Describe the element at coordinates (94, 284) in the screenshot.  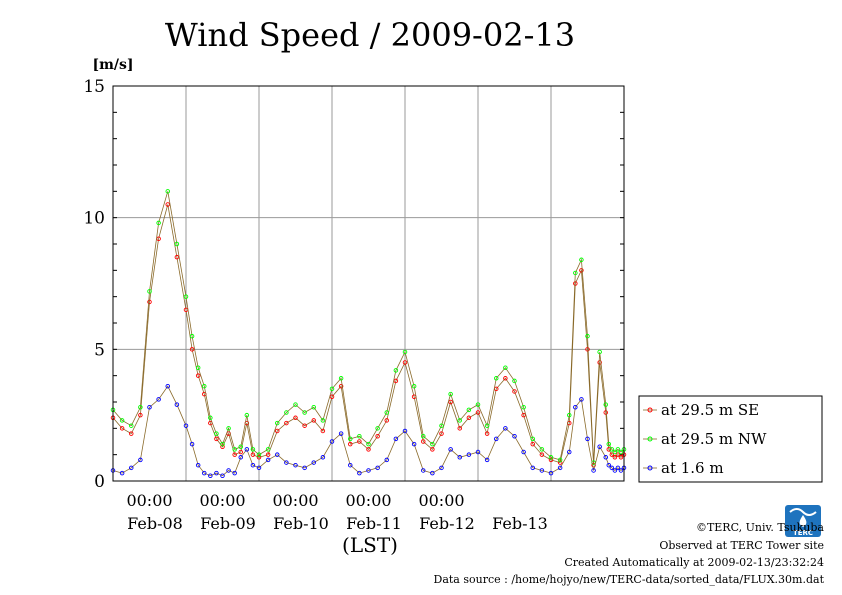
I see `y-tick-labels: 0 5 10 15` at that location.